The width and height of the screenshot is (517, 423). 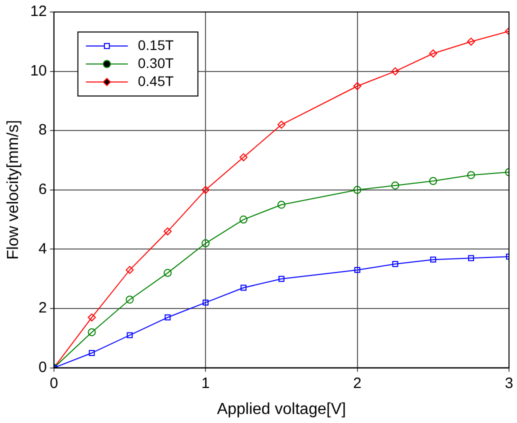 What do you see at coordinates (156, 80) in the screenshot?
I see `legend-label: 0.45T` at bounding box center [156, 80].